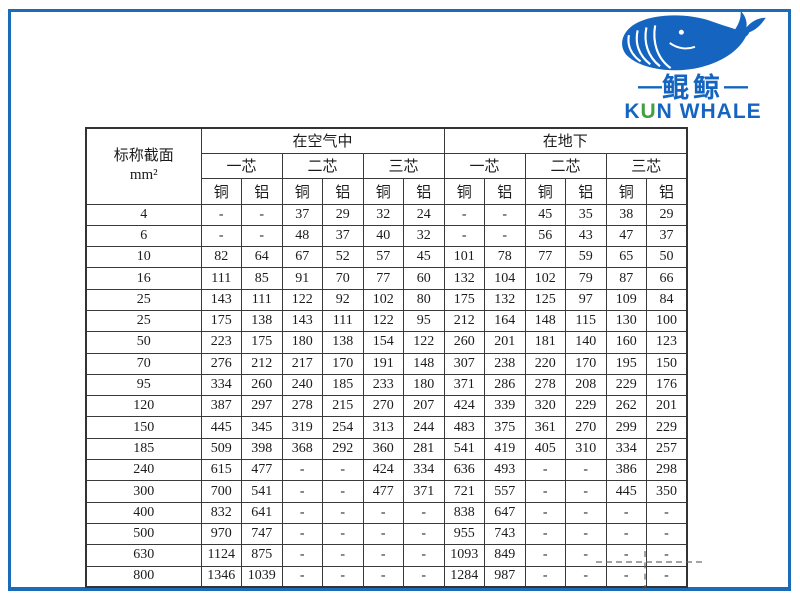 This screenshot has height=600, width=800. Describe the element at coordinates (626, 236) in the screenshot. I see `value-cell: 47` at that location.